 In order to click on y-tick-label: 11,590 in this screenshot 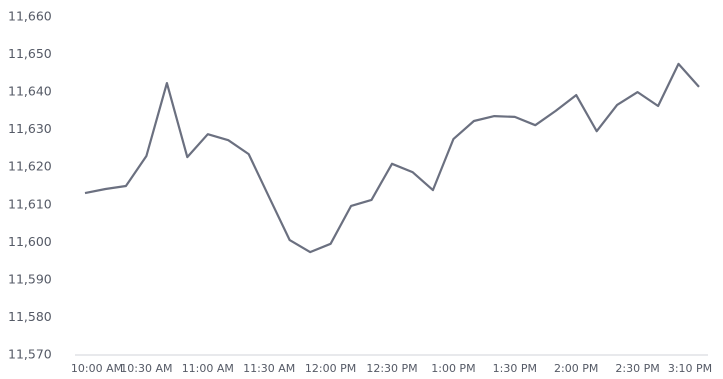, I will do `click(30, 278)`.